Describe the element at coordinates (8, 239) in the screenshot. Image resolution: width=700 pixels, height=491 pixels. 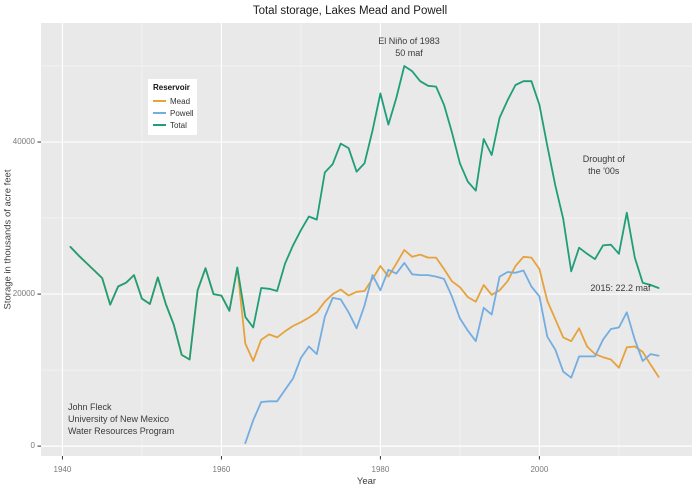
I see `y-axis-title: Storage in thousands of acre feet` at that location.